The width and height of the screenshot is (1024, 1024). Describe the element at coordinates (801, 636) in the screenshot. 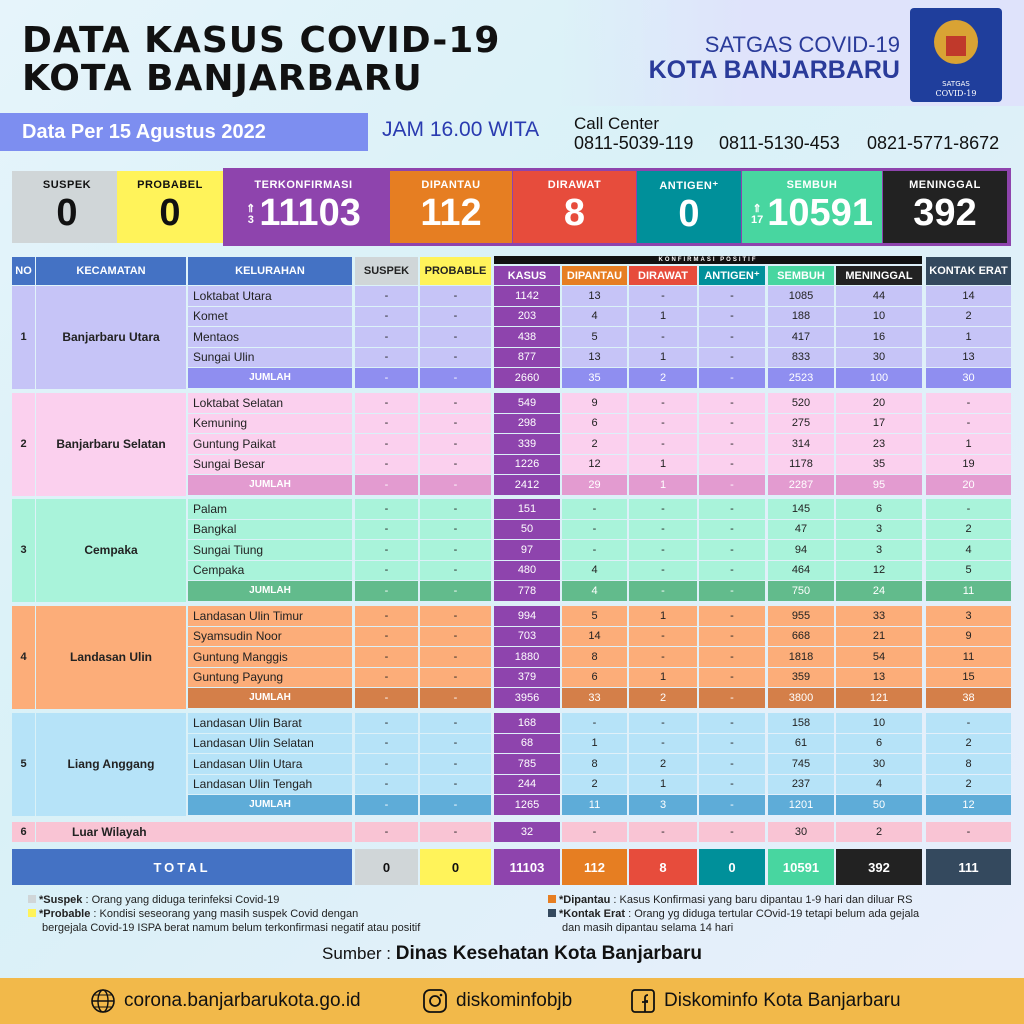

I see `table-cell: 668` at that location.